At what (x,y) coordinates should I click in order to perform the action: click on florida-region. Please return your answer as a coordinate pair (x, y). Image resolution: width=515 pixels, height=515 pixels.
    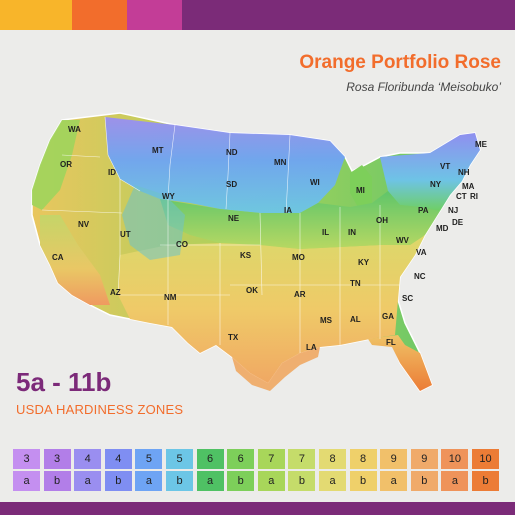
    Looking at the image, I should click on (400, 363).